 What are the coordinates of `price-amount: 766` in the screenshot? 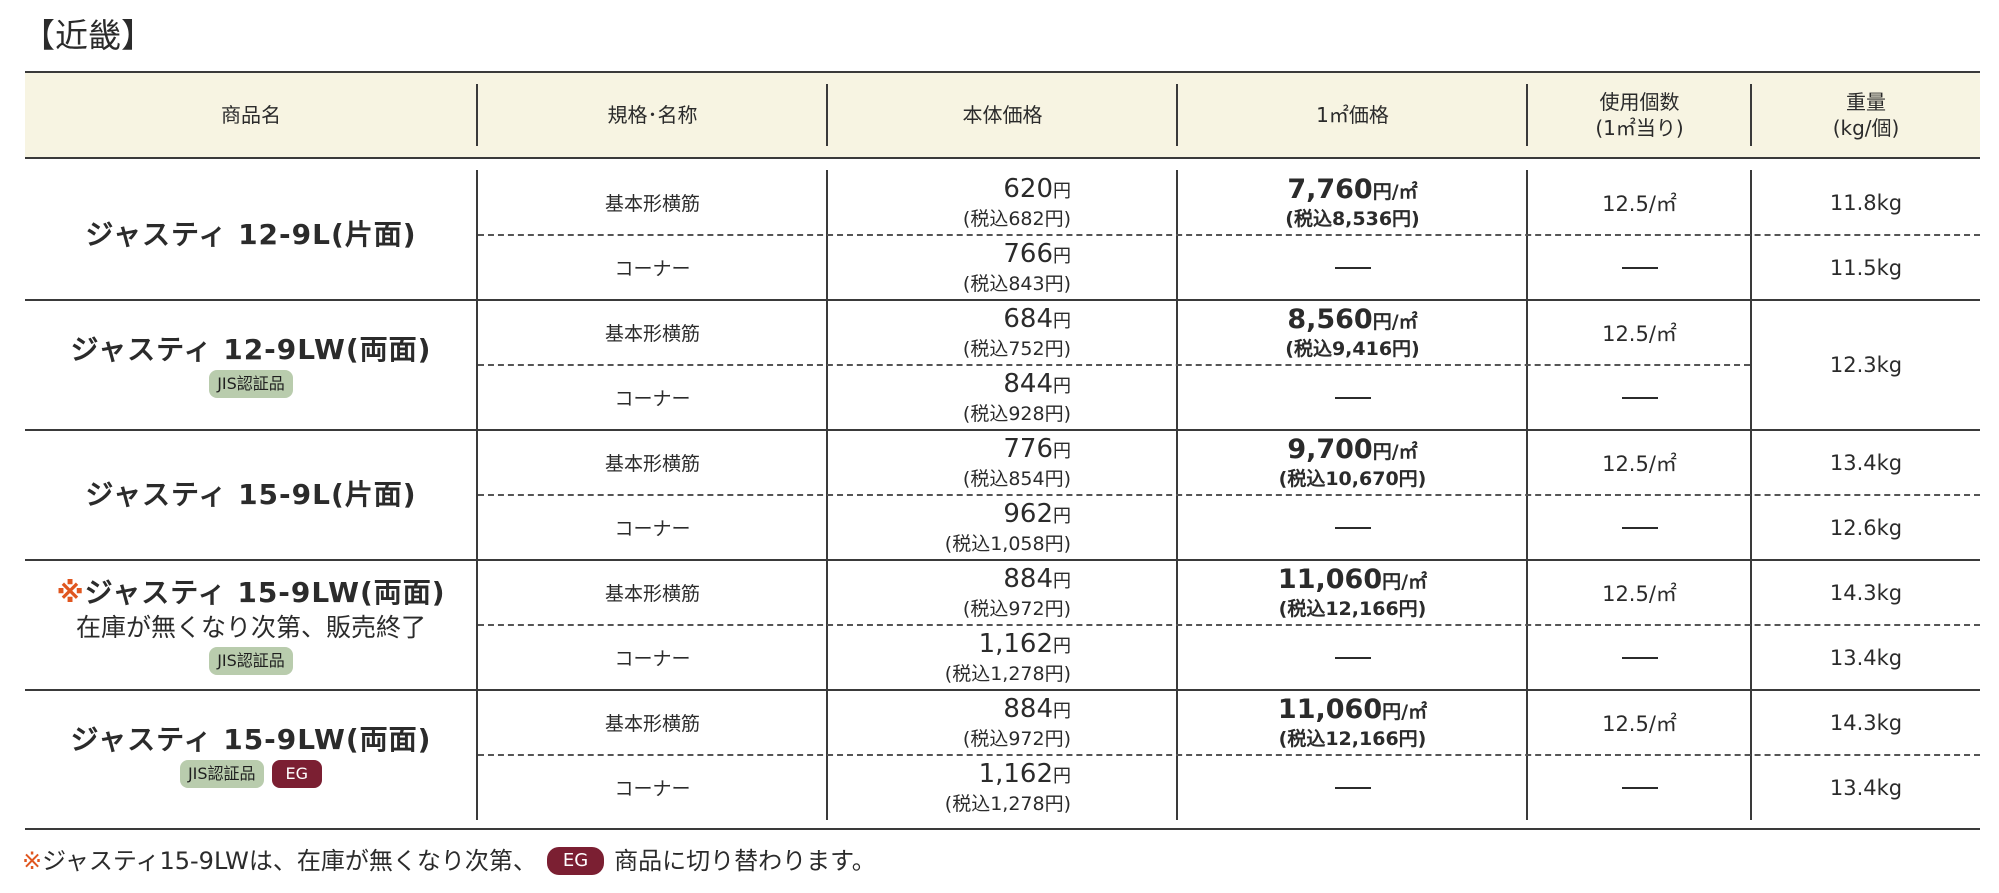 It's located at (1028, 254).